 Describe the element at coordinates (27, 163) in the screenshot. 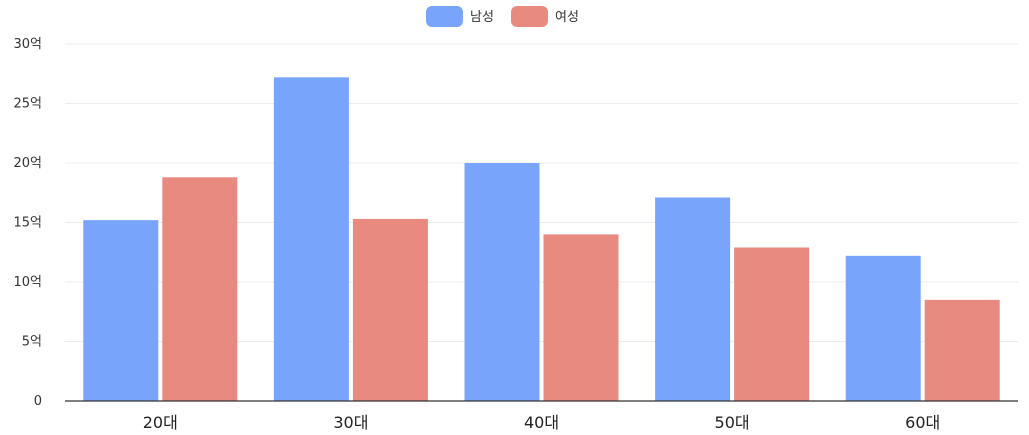

I see `y-tick-label: 20억` at that location.